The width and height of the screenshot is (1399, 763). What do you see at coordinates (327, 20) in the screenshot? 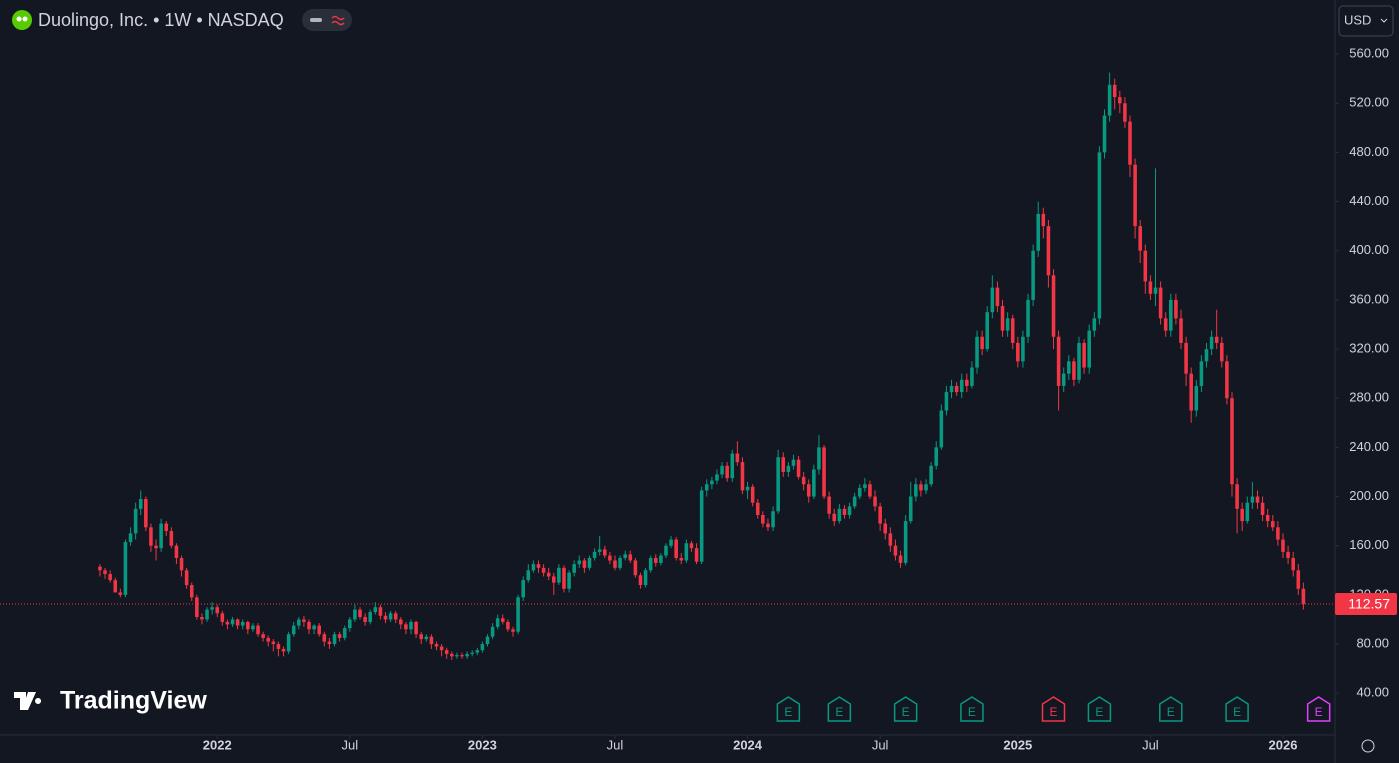
I see `status-pill` at bounding box center [327, 20].